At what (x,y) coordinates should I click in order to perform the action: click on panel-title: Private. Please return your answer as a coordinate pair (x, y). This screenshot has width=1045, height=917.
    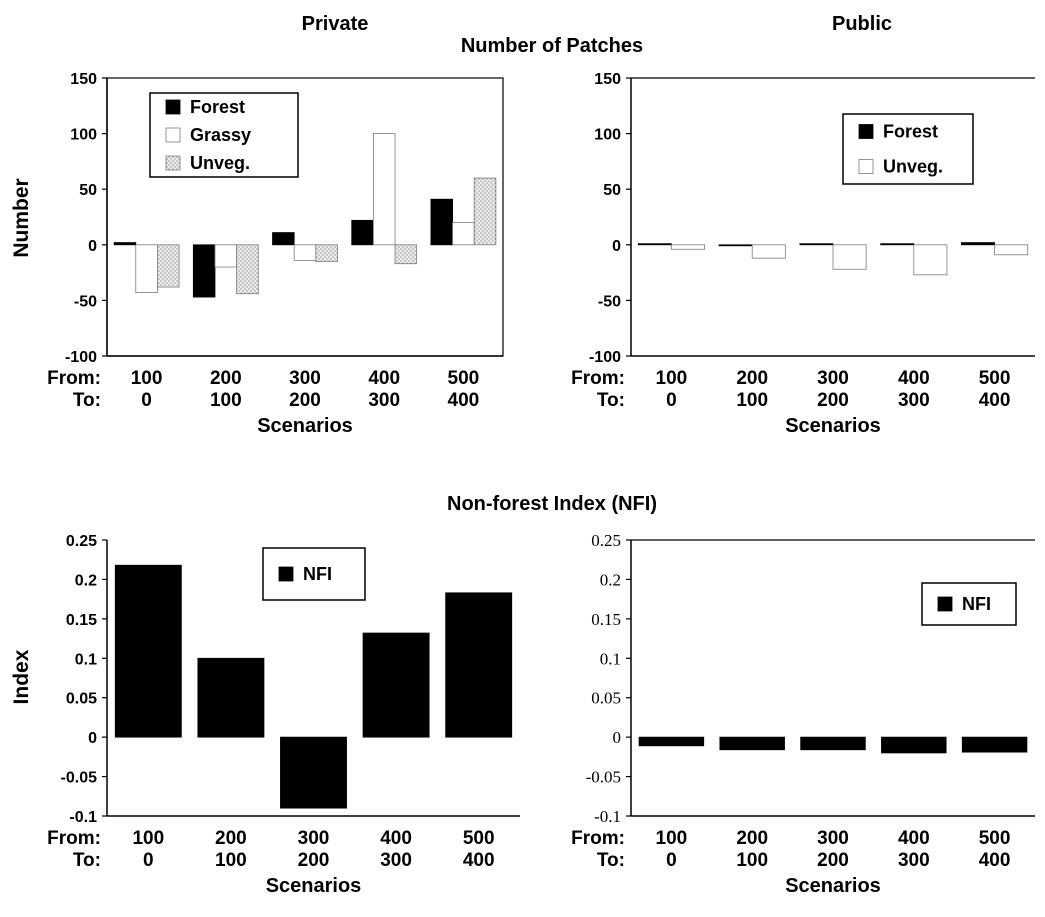
    Looking at the image, I should click on (335, 24).